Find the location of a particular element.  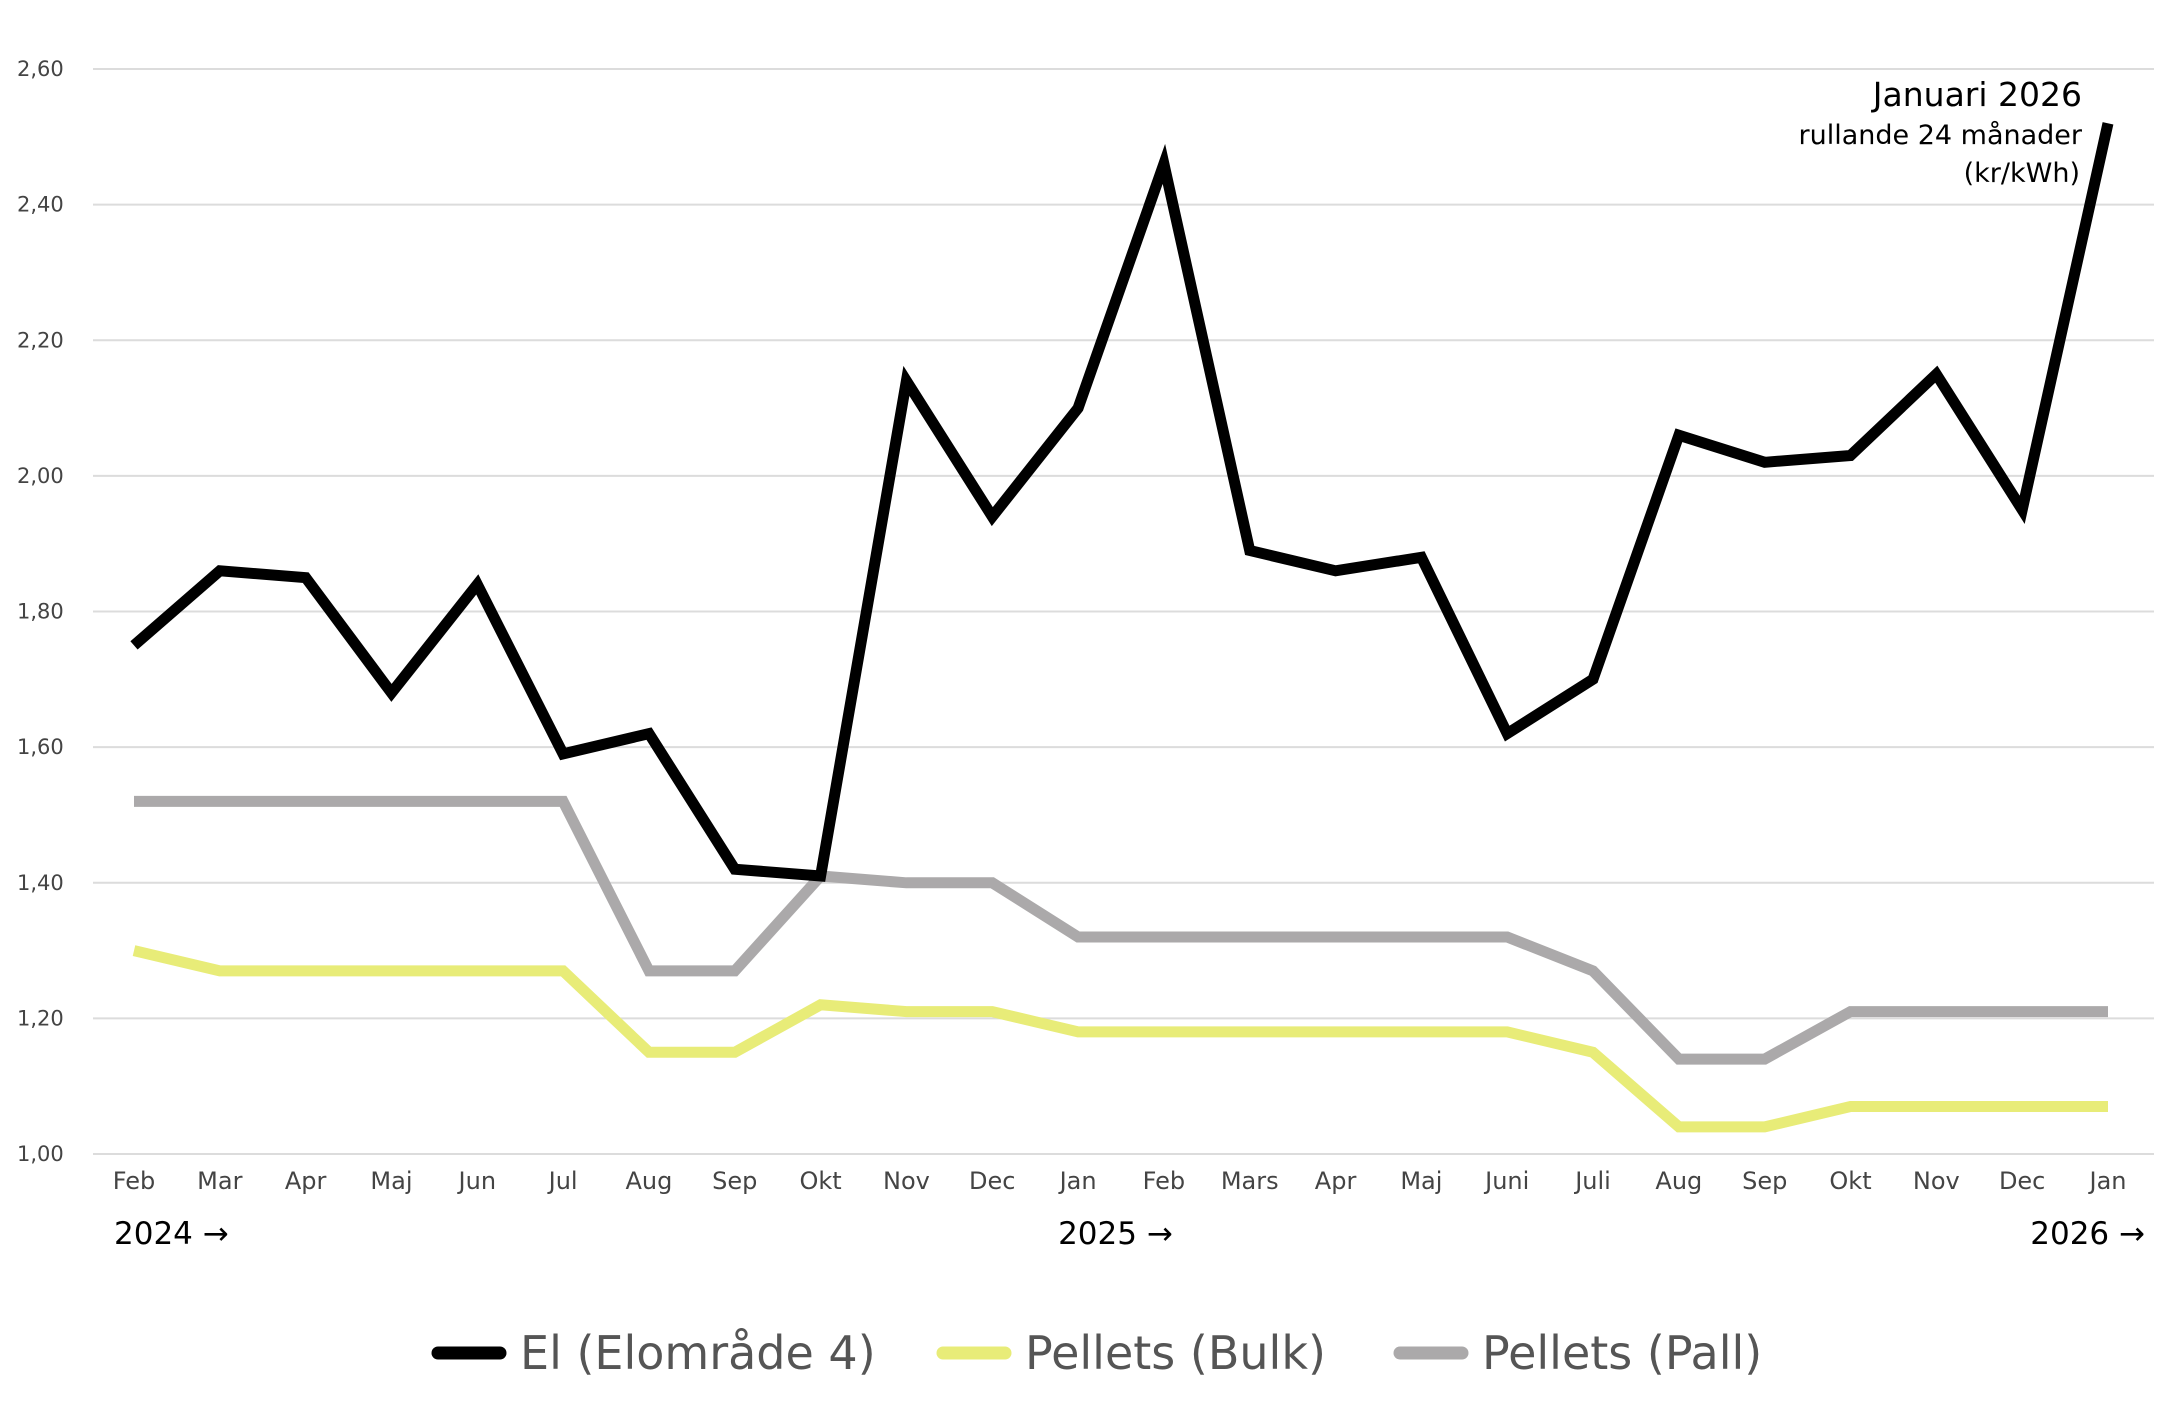

legend-item: Pellets (Bulk) is located at coordinates (1131, 1353).